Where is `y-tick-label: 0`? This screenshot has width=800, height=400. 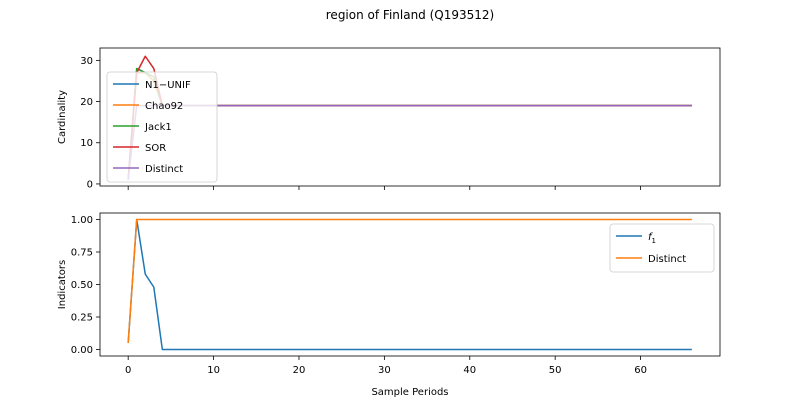 y-tick-label: 0 is located at coordinates (90, 184).